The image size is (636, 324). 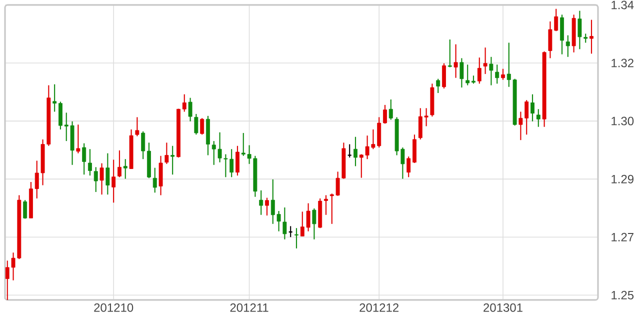 What do you see at coordinates (379, 307) in the screenshot?
I see `x-tick-label: 201212` at bounding box center [379, 307].